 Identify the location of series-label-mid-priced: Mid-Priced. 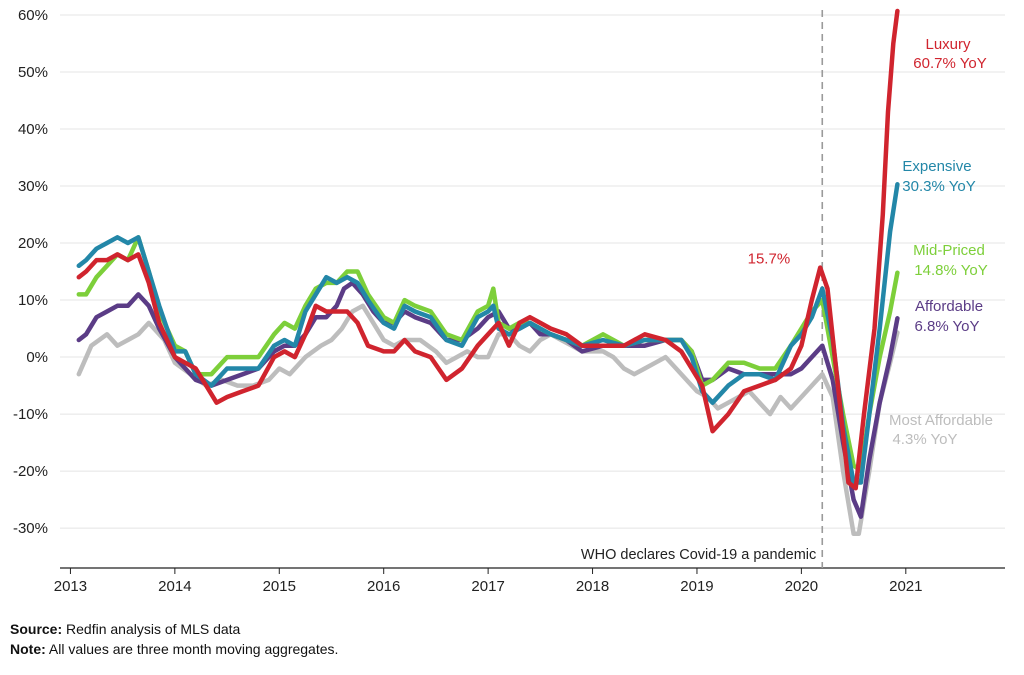
(949, 250).